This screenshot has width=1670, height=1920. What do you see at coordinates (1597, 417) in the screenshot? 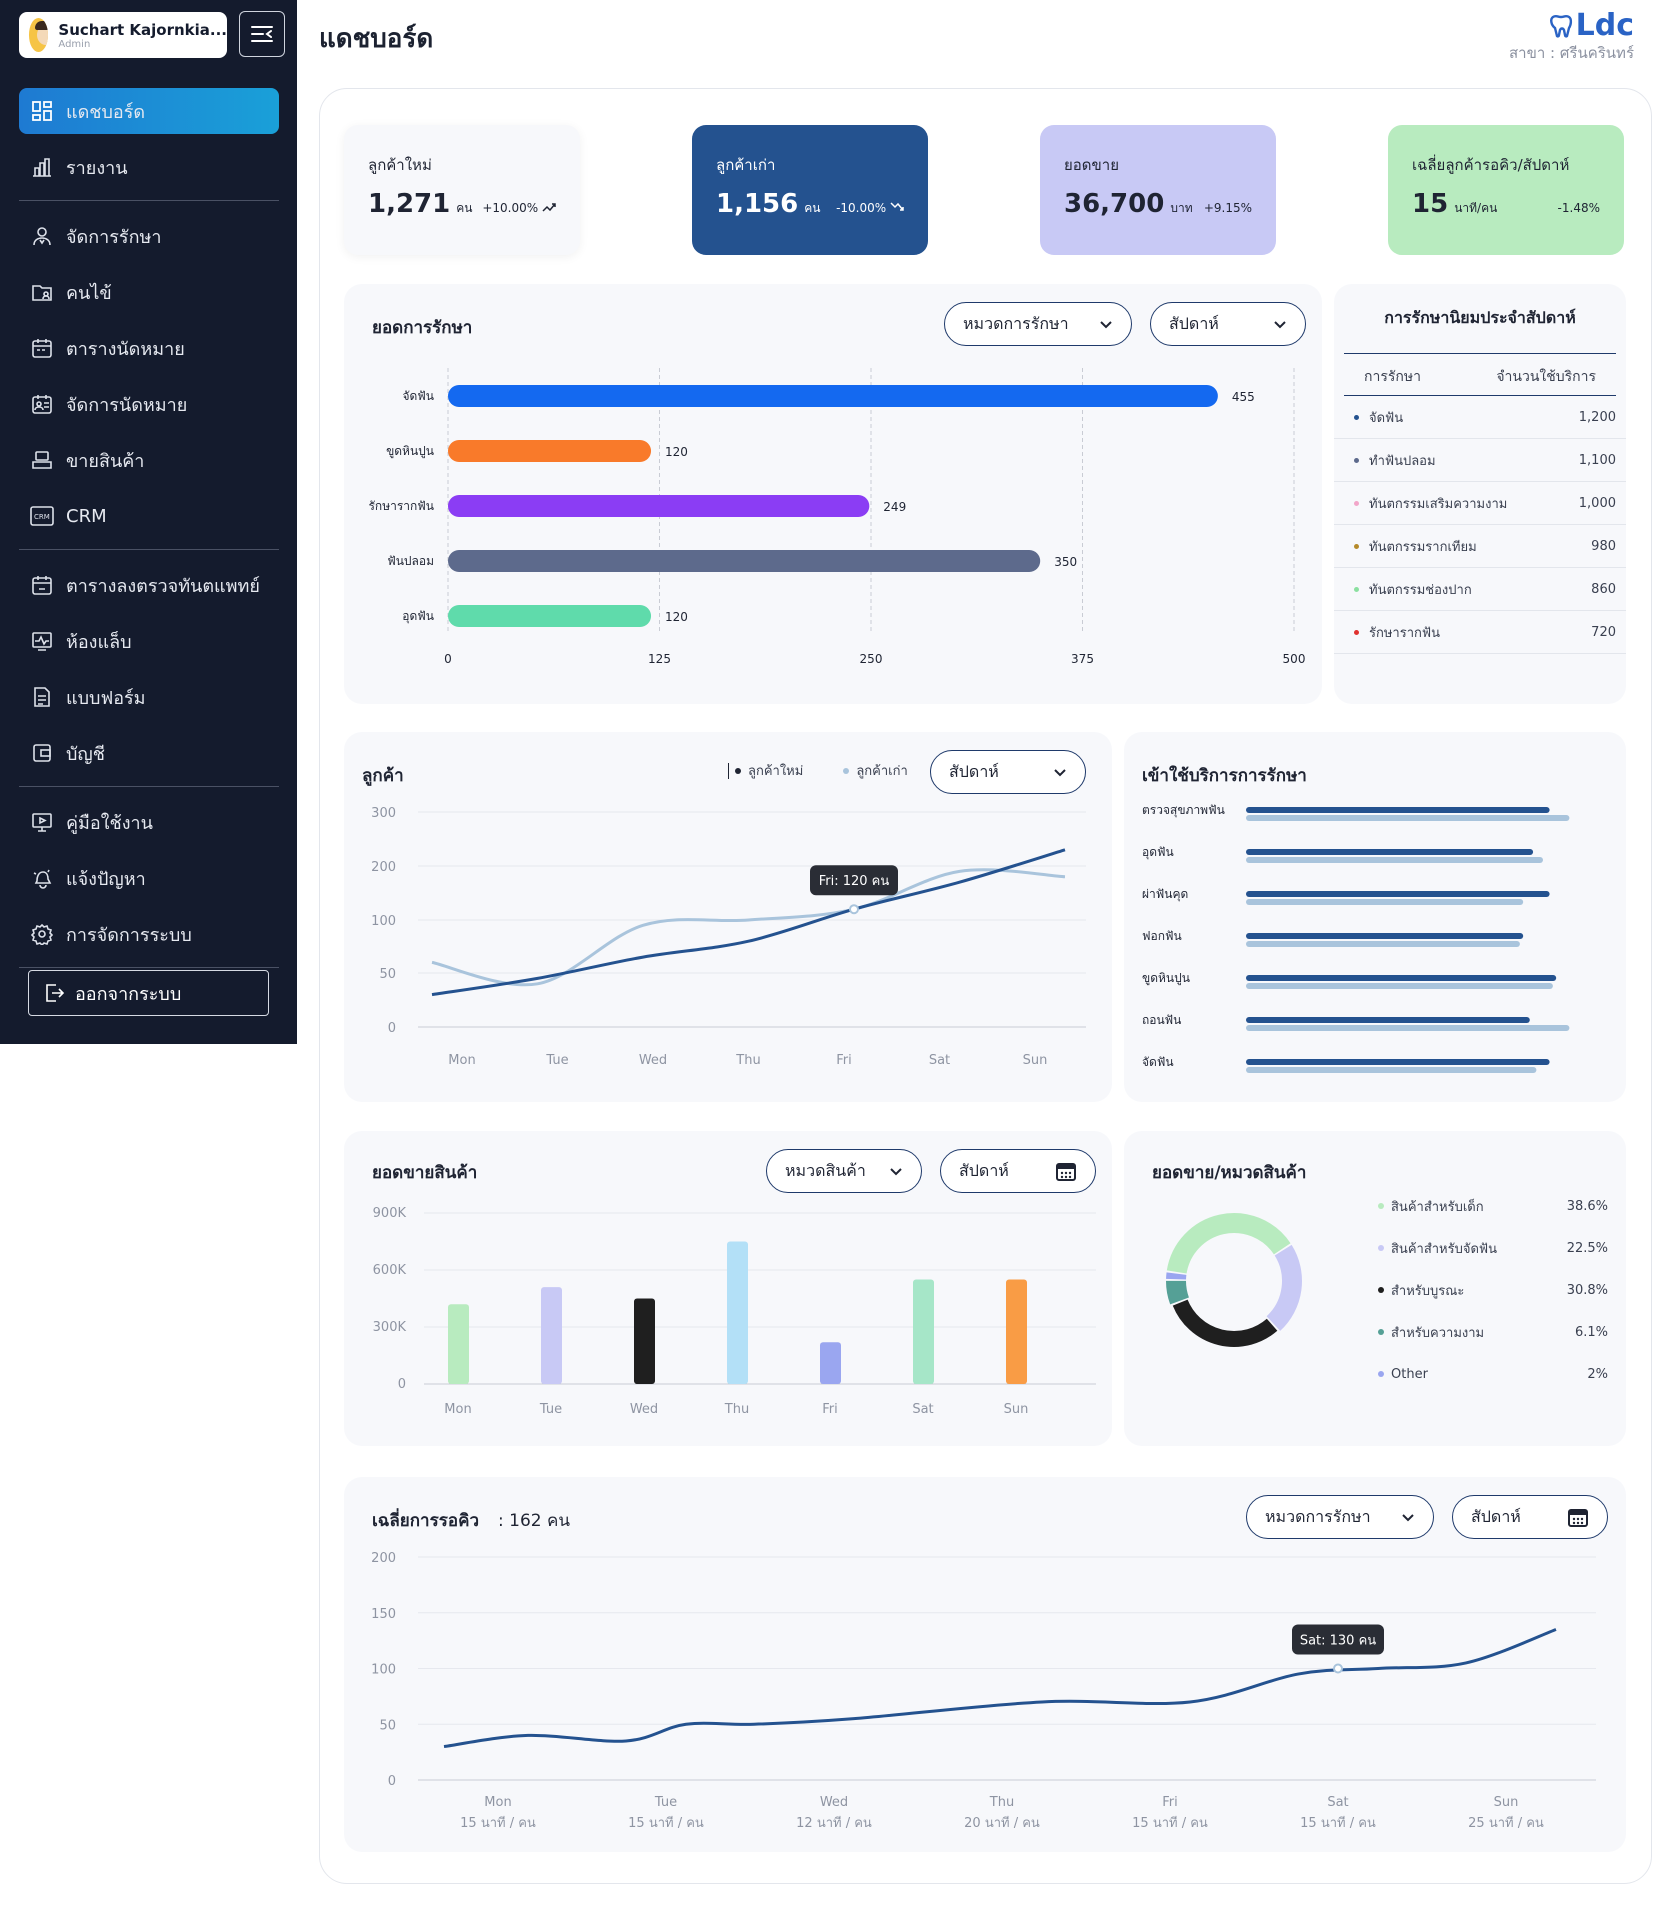
I see `row-count: 1,200` at bounding box center [1597, 417].